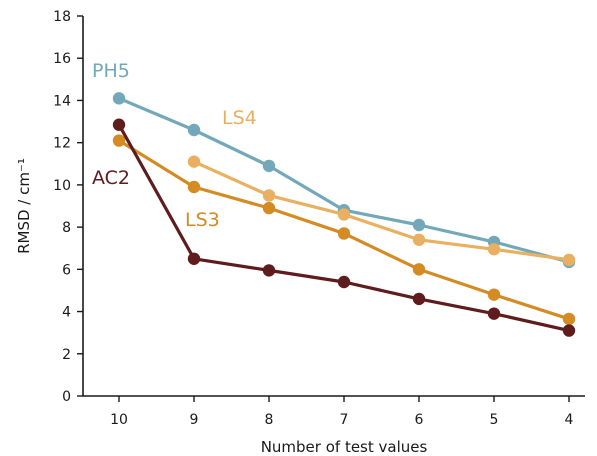 This screenshot has height=456, width=597. I want to click on y-tick-label: 6, so click(66, 270).